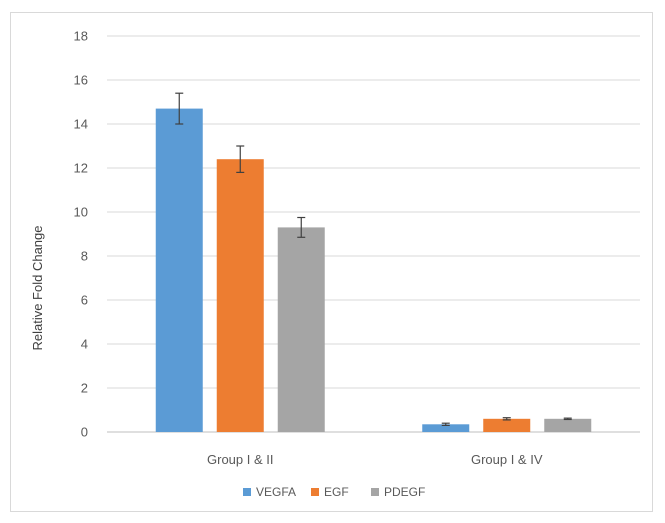  I want to click on y-tick-labels: 0 2 4 6 8 10 12 14 16 18, so click(81, 234).